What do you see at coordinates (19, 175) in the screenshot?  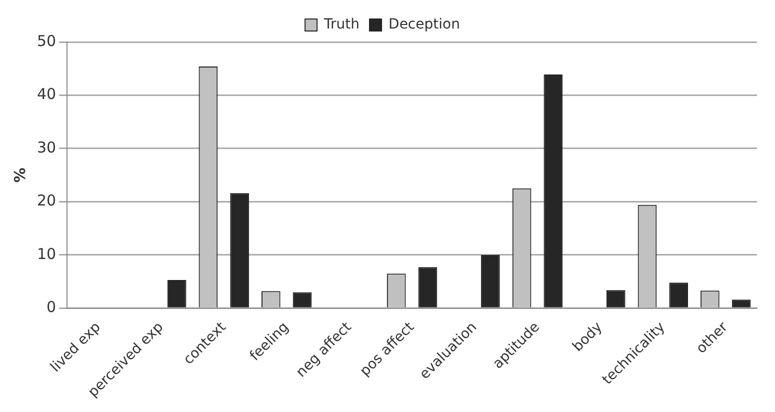 I see `y-axis-title: %` at bounding box center [19, 175].